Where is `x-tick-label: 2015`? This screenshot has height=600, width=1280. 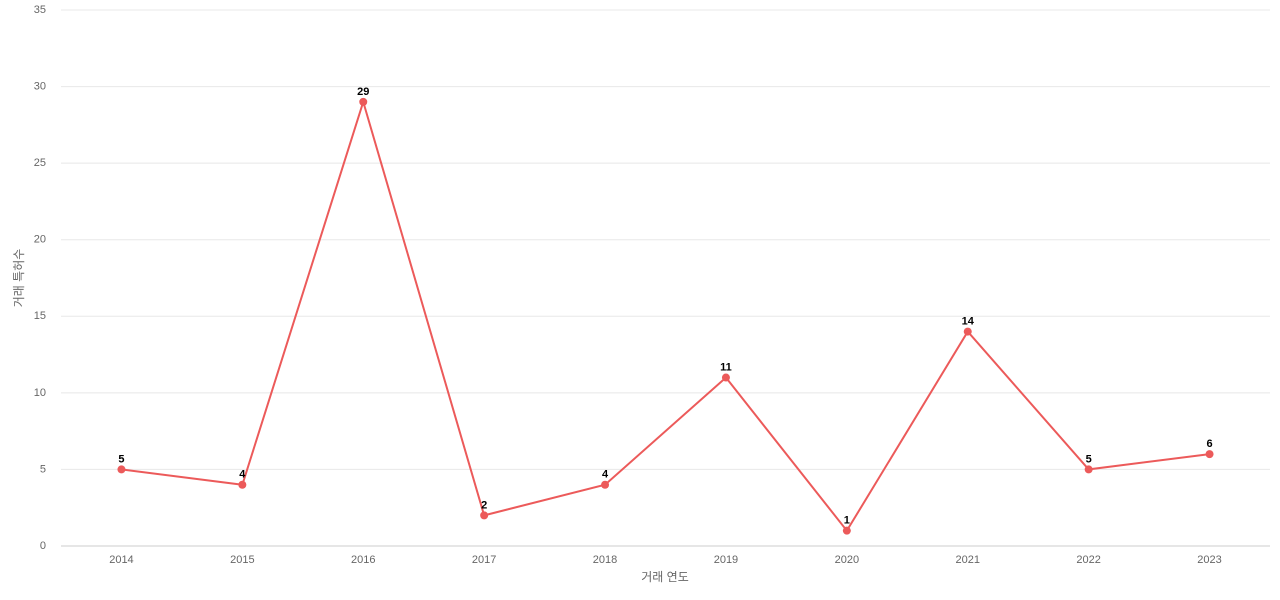 x-tick-label: 2015 is located at coordinates (242, 560).